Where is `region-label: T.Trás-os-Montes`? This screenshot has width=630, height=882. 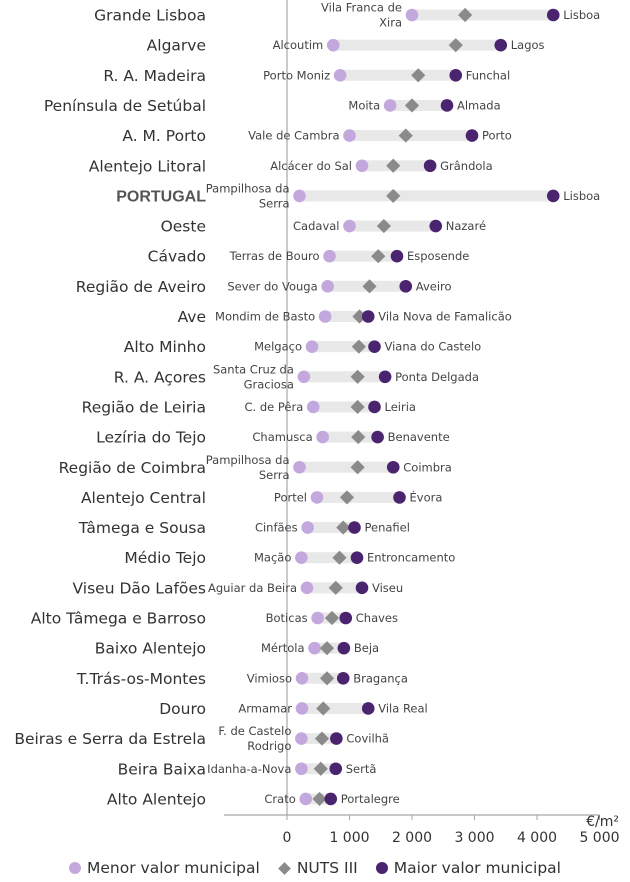 region-label: T.Trás-os-Montes is located at coordinates (141, 679).